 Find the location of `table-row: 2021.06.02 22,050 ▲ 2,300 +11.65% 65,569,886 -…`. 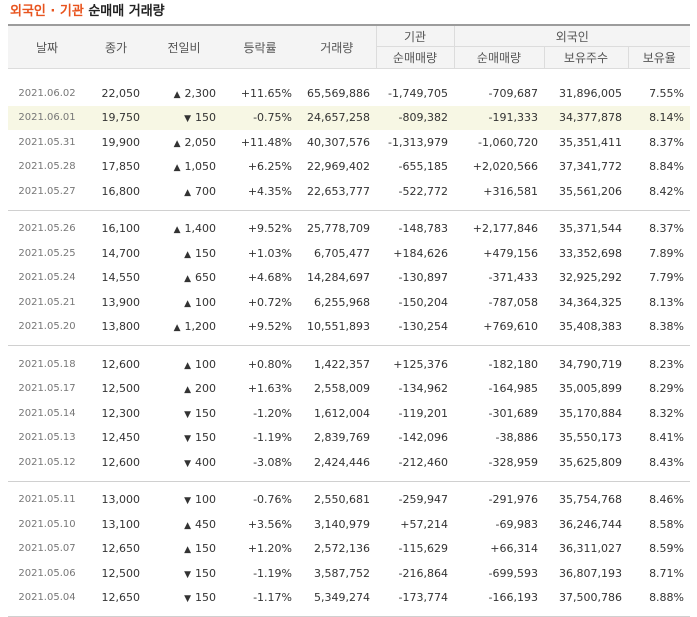

table-row: 2021.06.02 22,050 ▲ 2,300 +11.65% 65,569,886 -… is located at coordinates (349, 93).